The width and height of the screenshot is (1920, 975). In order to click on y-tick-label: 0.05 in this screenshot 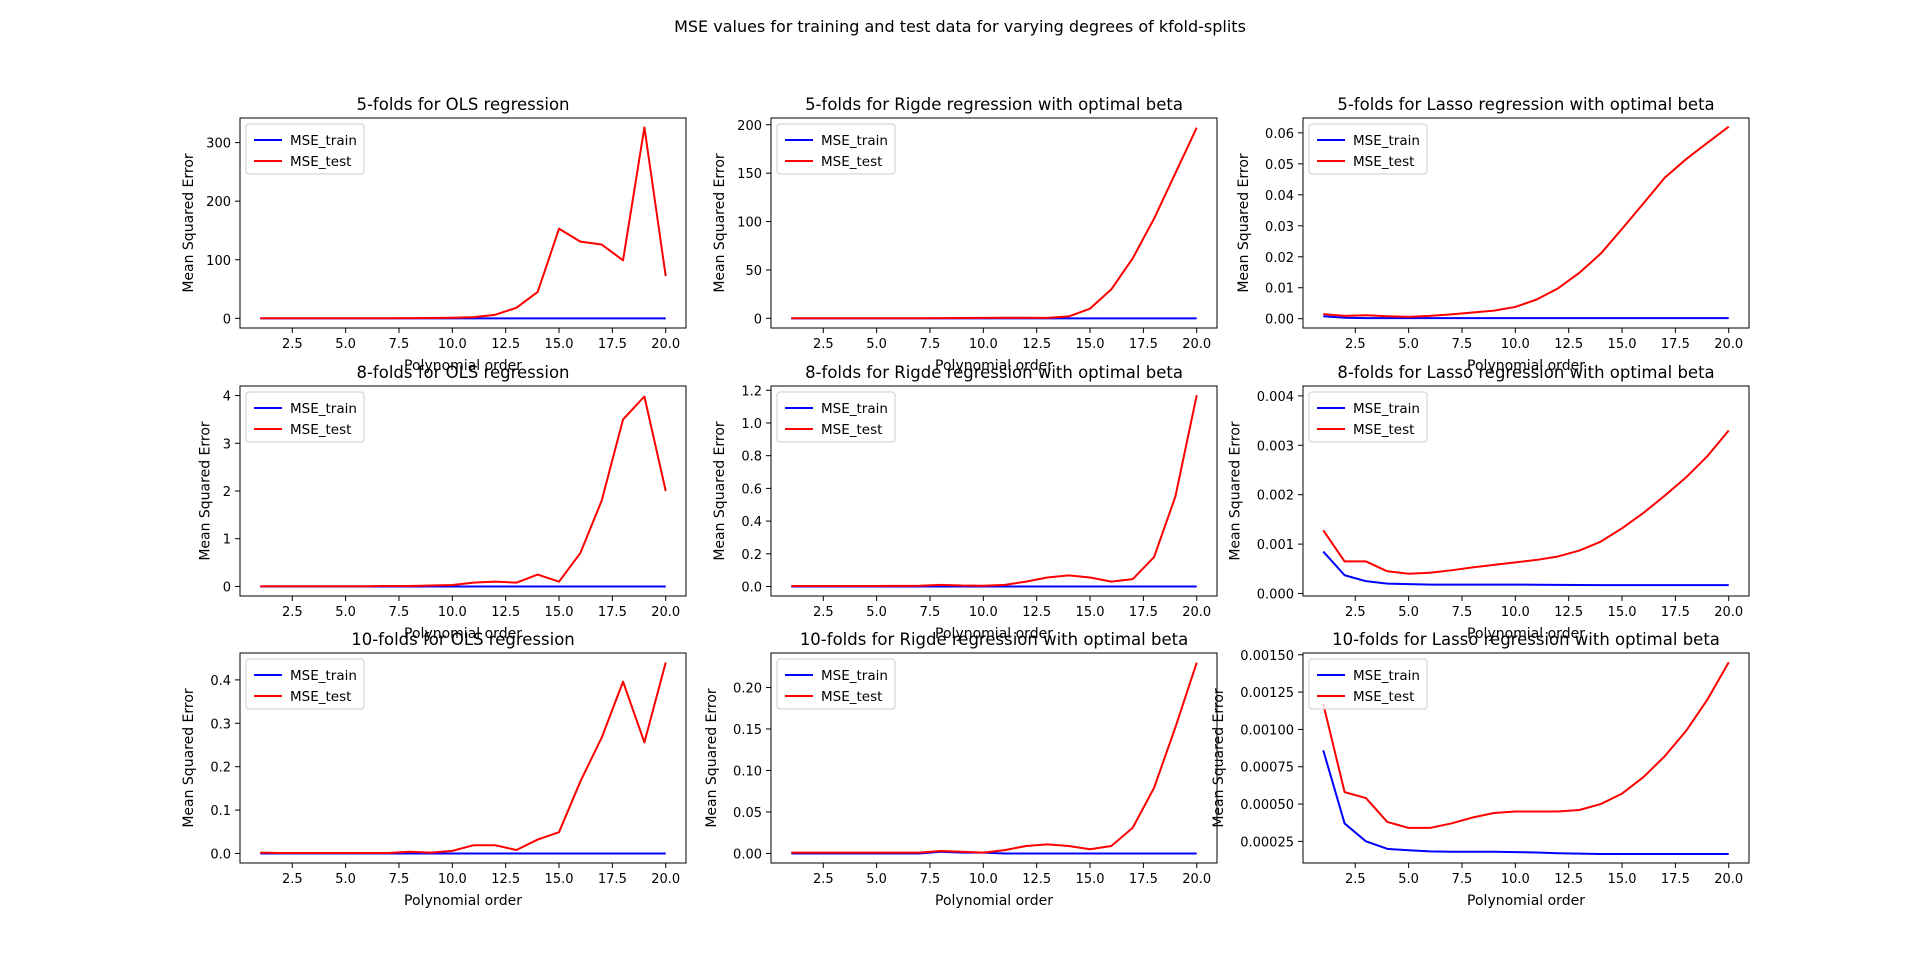, I will do `click(1279, 165)`.